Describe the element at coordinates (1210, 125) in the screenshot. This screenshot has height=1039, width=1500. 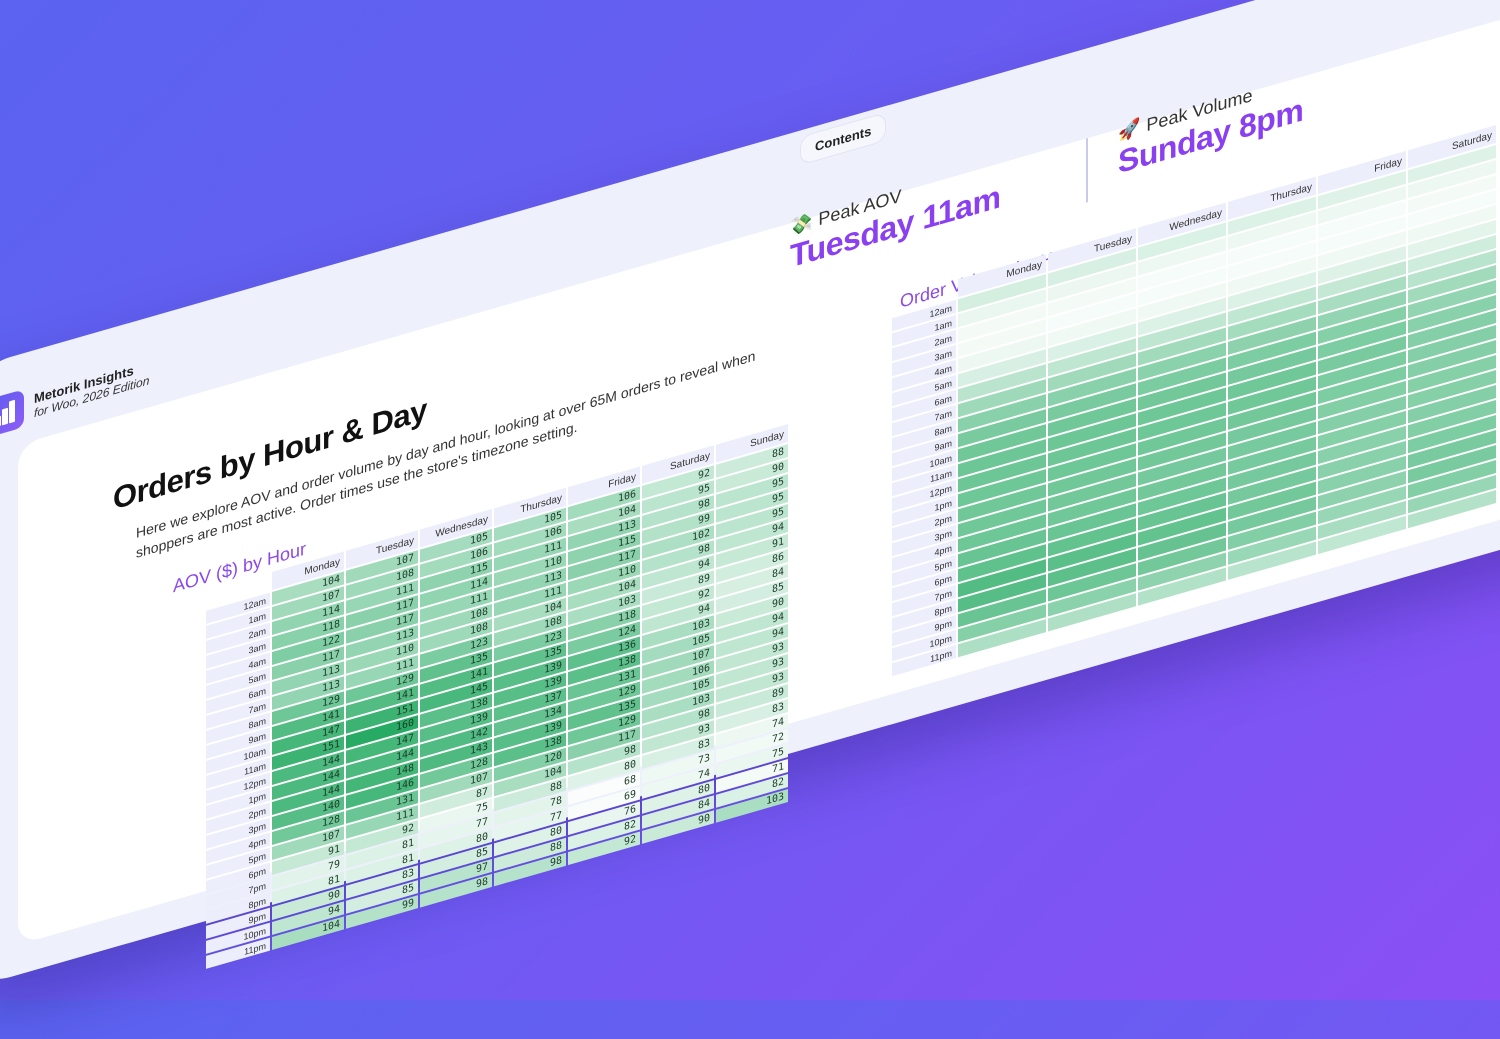
I see `peak-volume-stat: 🚀 Peak Volume Sunday 8pm` at that location.